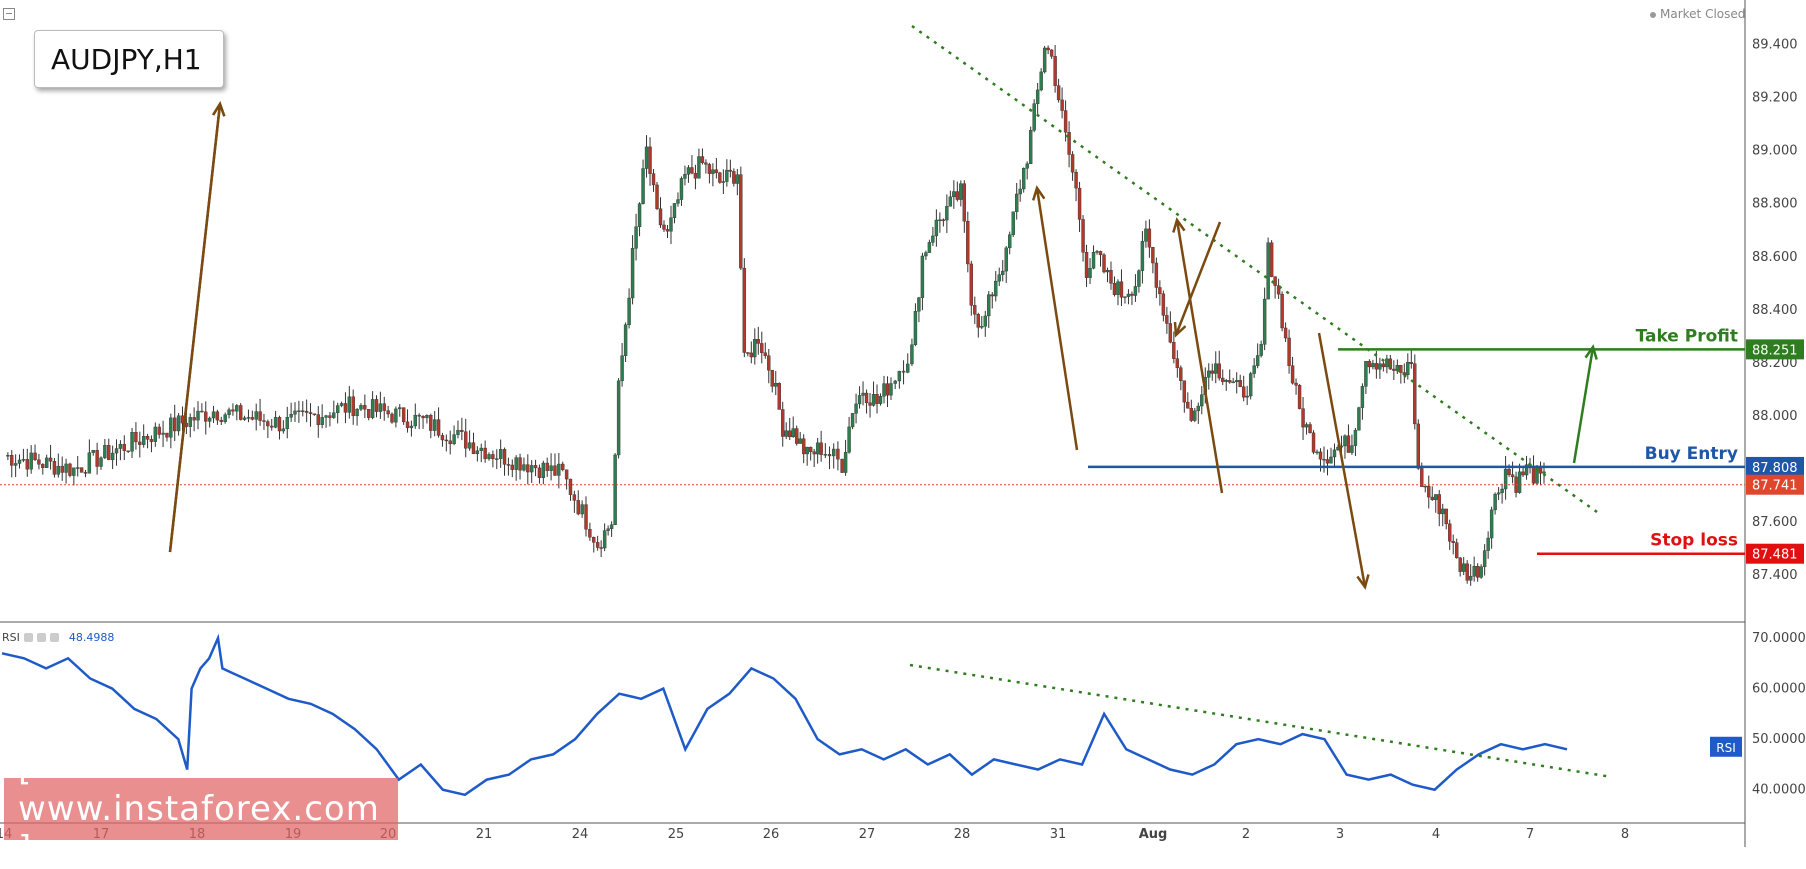  Describe the element at coordinates (1775, 350) in the screenshot. I see `price-tag-value: 88.251` at that location.